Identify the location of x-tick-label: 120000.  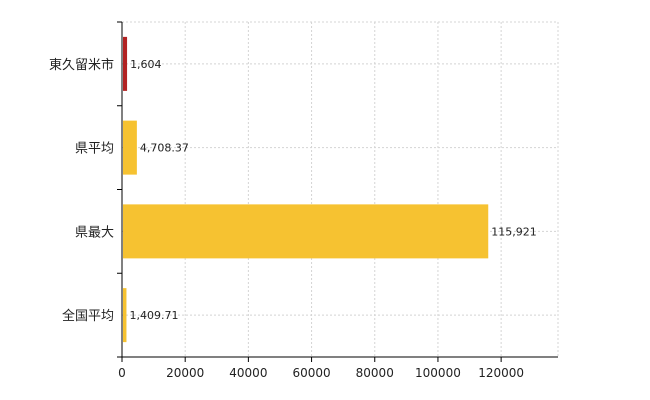
(501, 373).